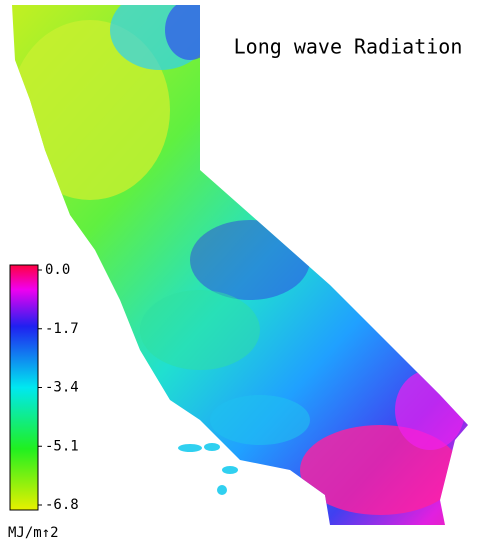 The height and width of the screenshot is (550, 500). Describe the element at coordinates (24, 387) in the screenshot. I see `colorbar` at that location.